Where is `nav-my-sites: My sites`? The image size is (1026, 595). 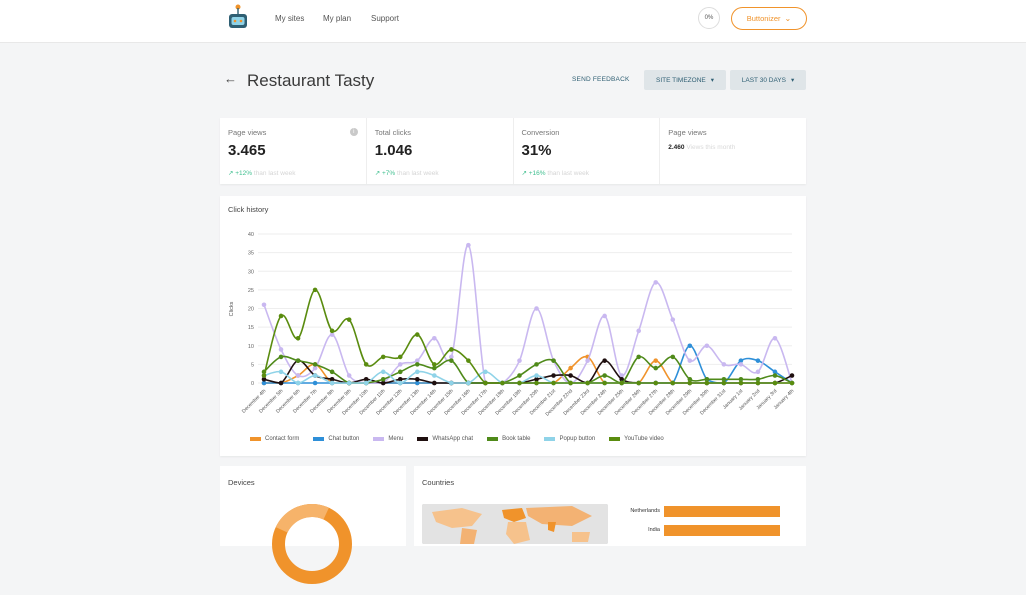
nav-my-sites: My sites is located at coordinates (290, 18).